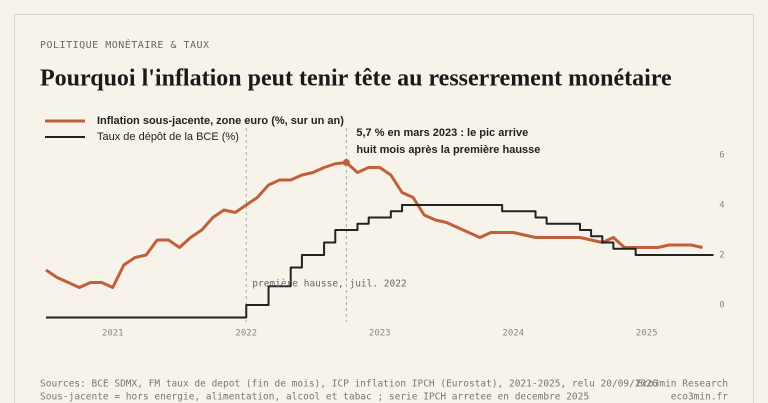 This screenshot has height=403, width=768. Describe the element at coordinates (699, 397) in the screenshot. I see `footer-brand: eco3min.fr` at that location.